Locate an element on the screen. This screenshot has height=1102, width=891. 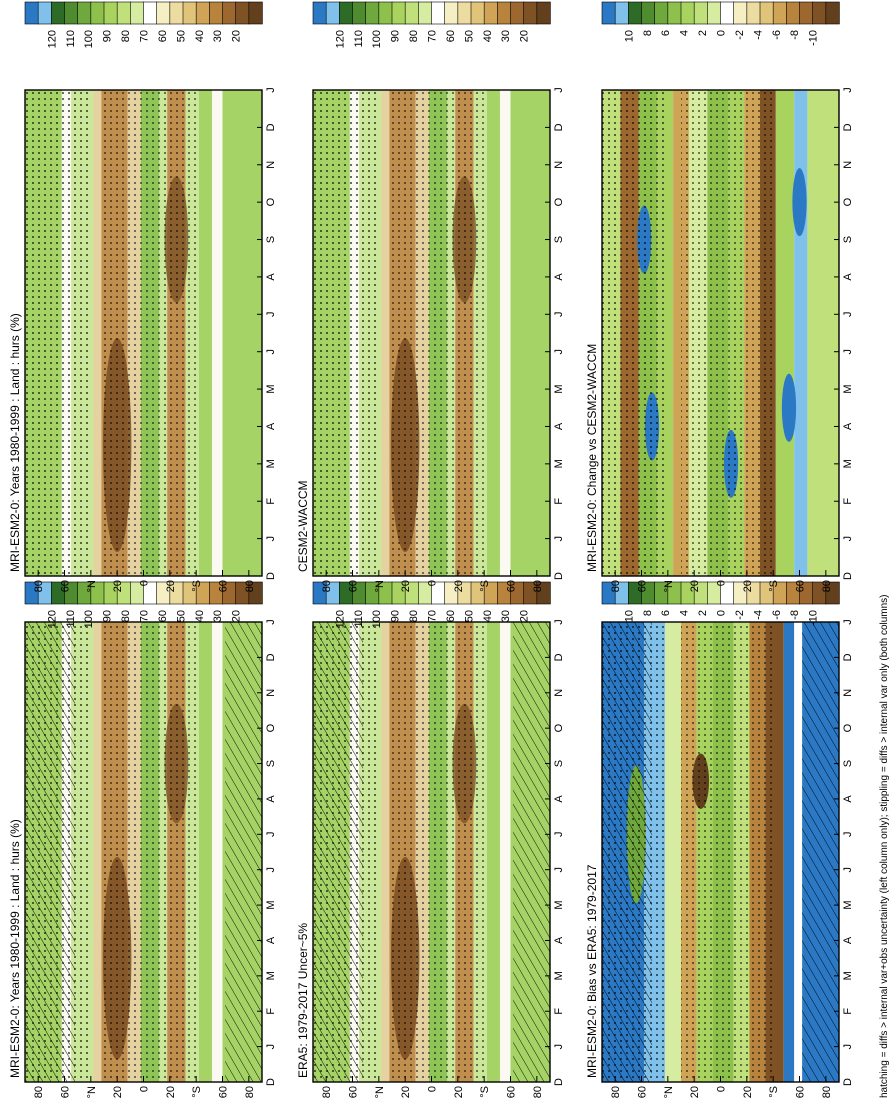
month-tick-label: N is located at coordinates (271, 693).